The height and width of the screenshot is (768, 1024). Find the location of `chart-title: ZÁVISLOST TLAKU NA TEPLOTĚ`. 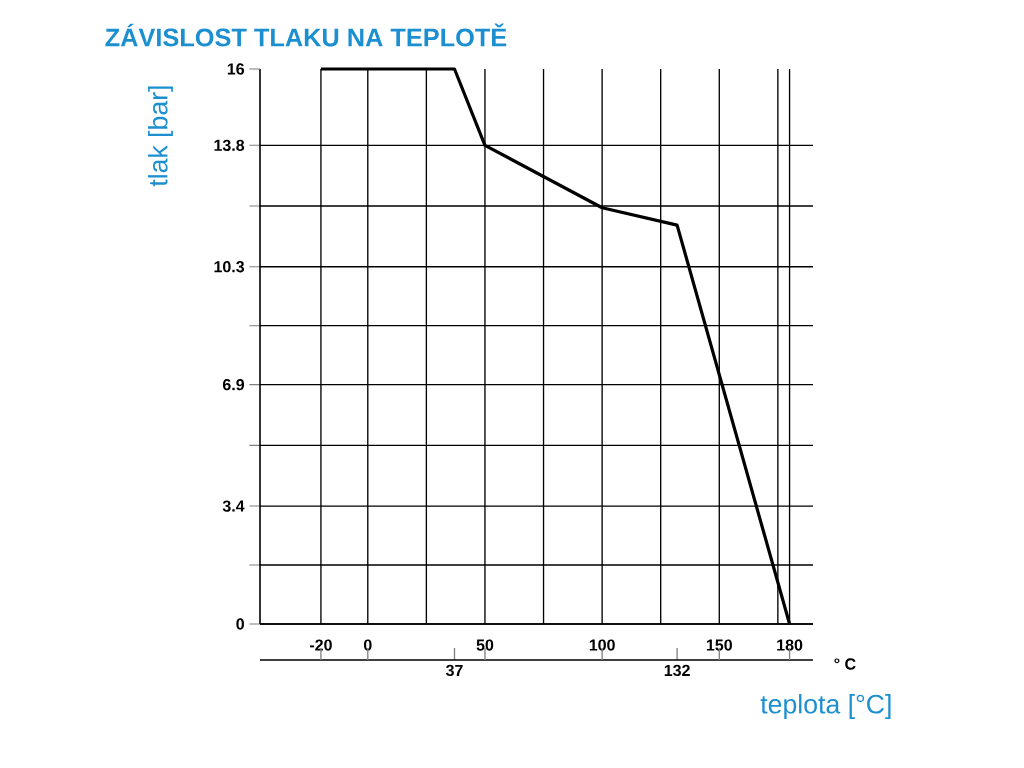

chart-title: ZÁVISLOST TLAKU NA TEPLOTĚ is located at coordinates (306, 35).